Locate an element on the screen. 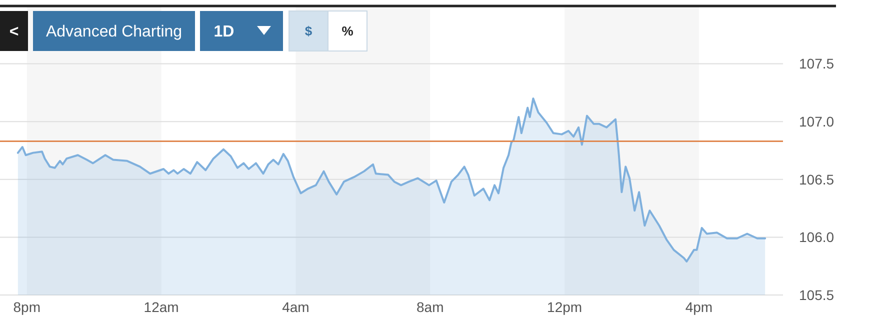  y-tick-label: 105.5 is located at coordinates (816, 294).